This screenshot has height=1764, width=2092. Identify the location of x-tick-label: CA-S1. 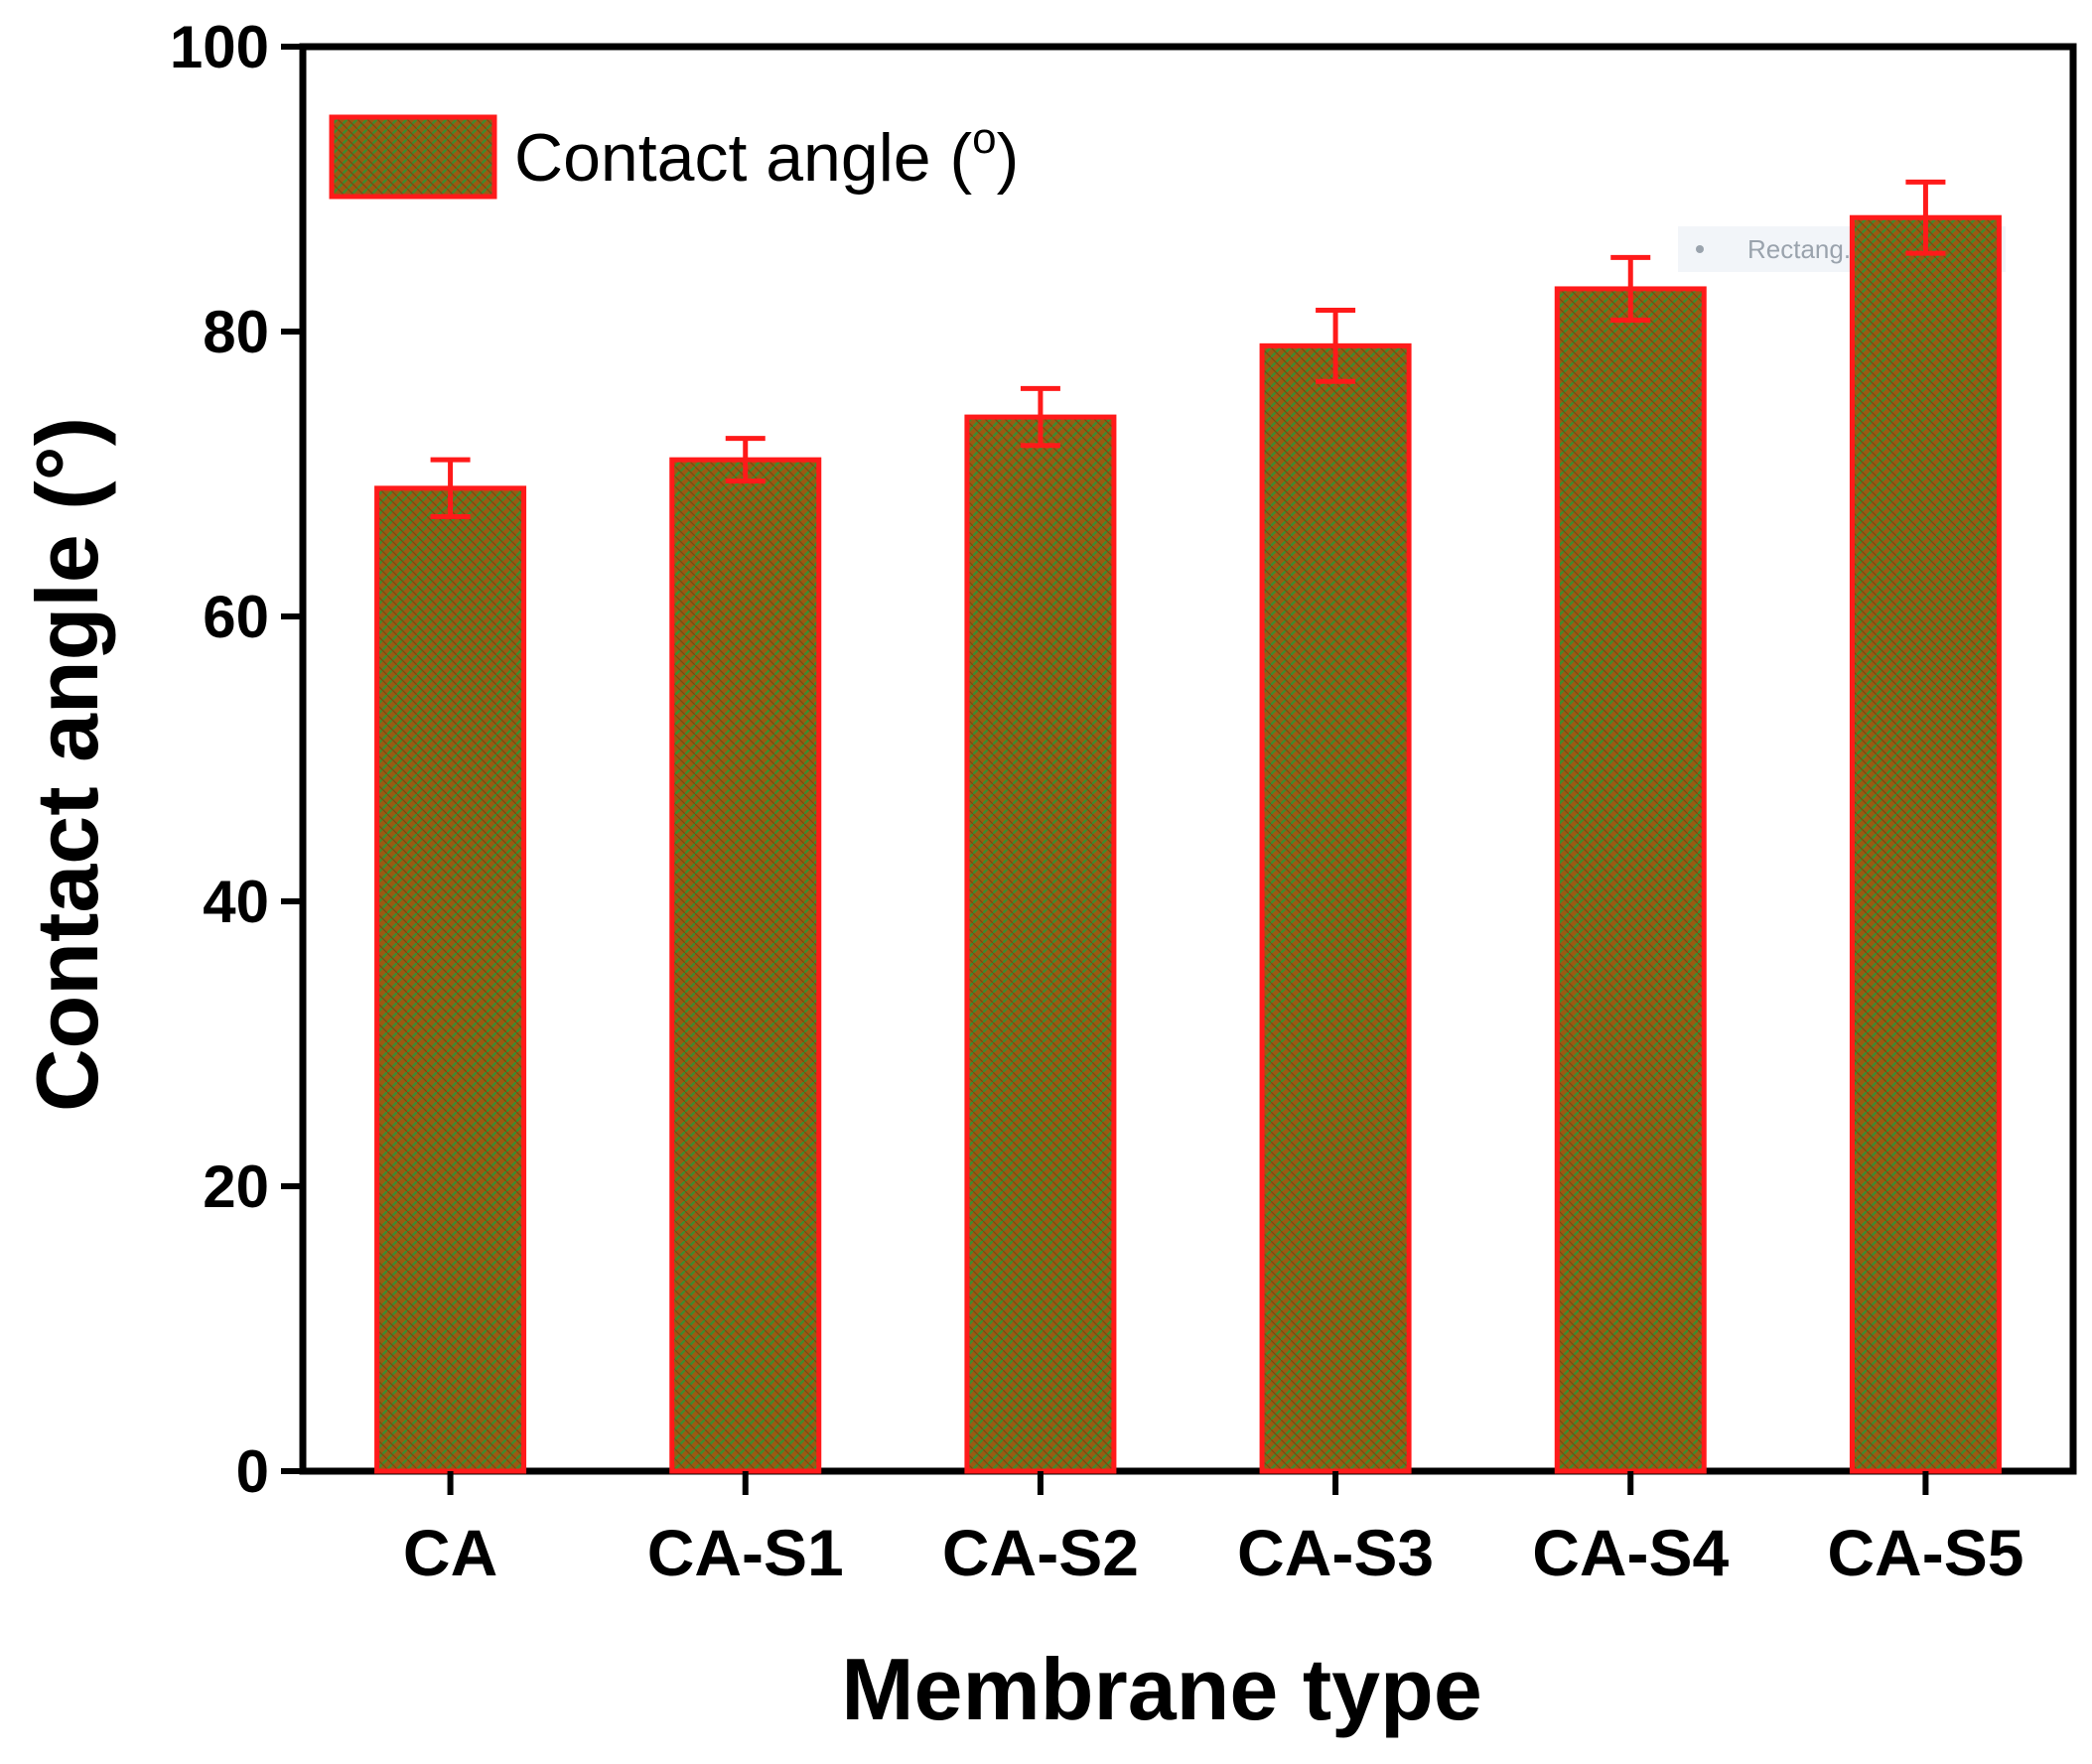
(745, 1553).